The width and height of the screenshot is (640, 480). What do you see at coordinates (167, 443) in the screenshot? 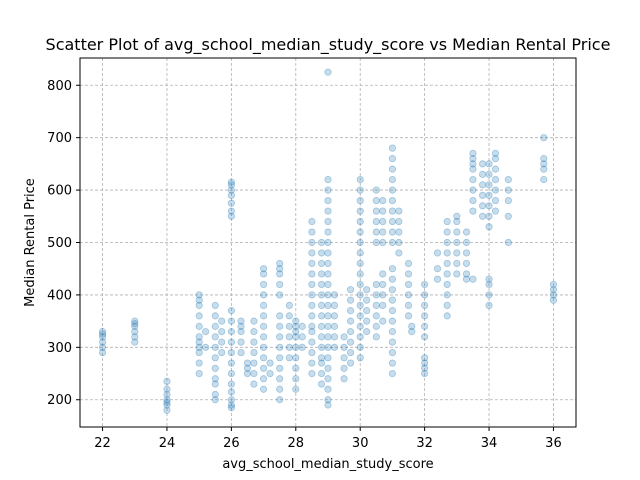
I see `x-tick-label: 24` at bounding box center [167, 443].